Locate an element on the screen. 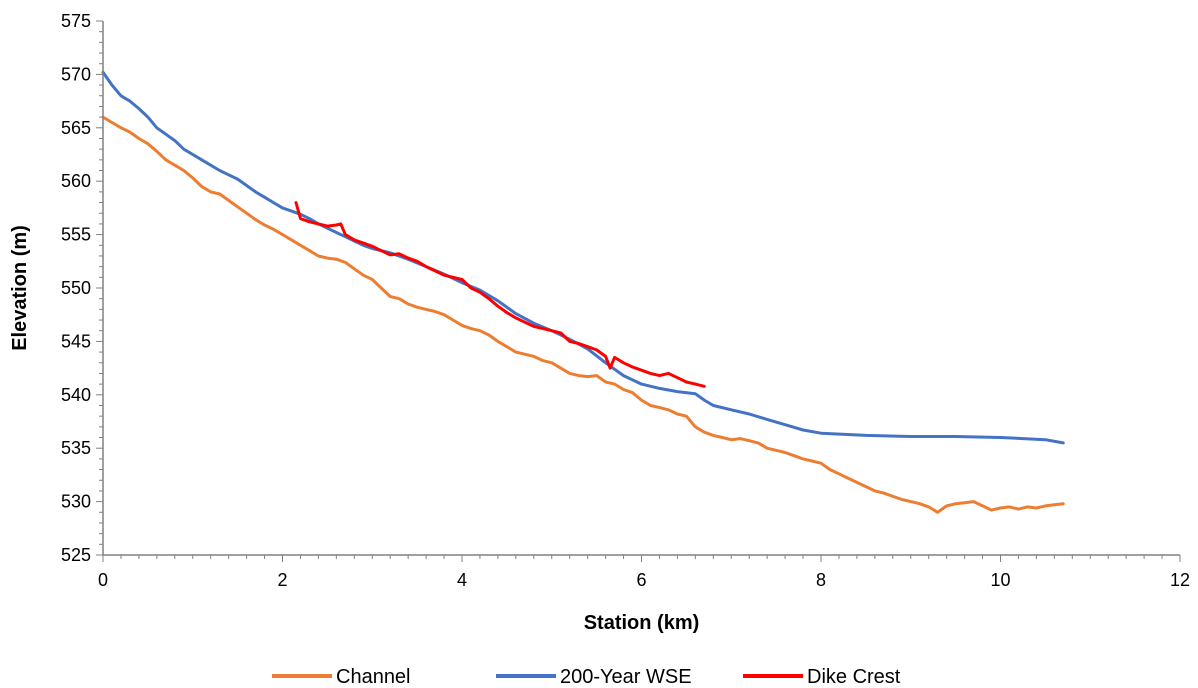 Image resolution: width=1198 pixels, height=688 pixels. y-tick-label: 540 is located at coordinates (76, 395).